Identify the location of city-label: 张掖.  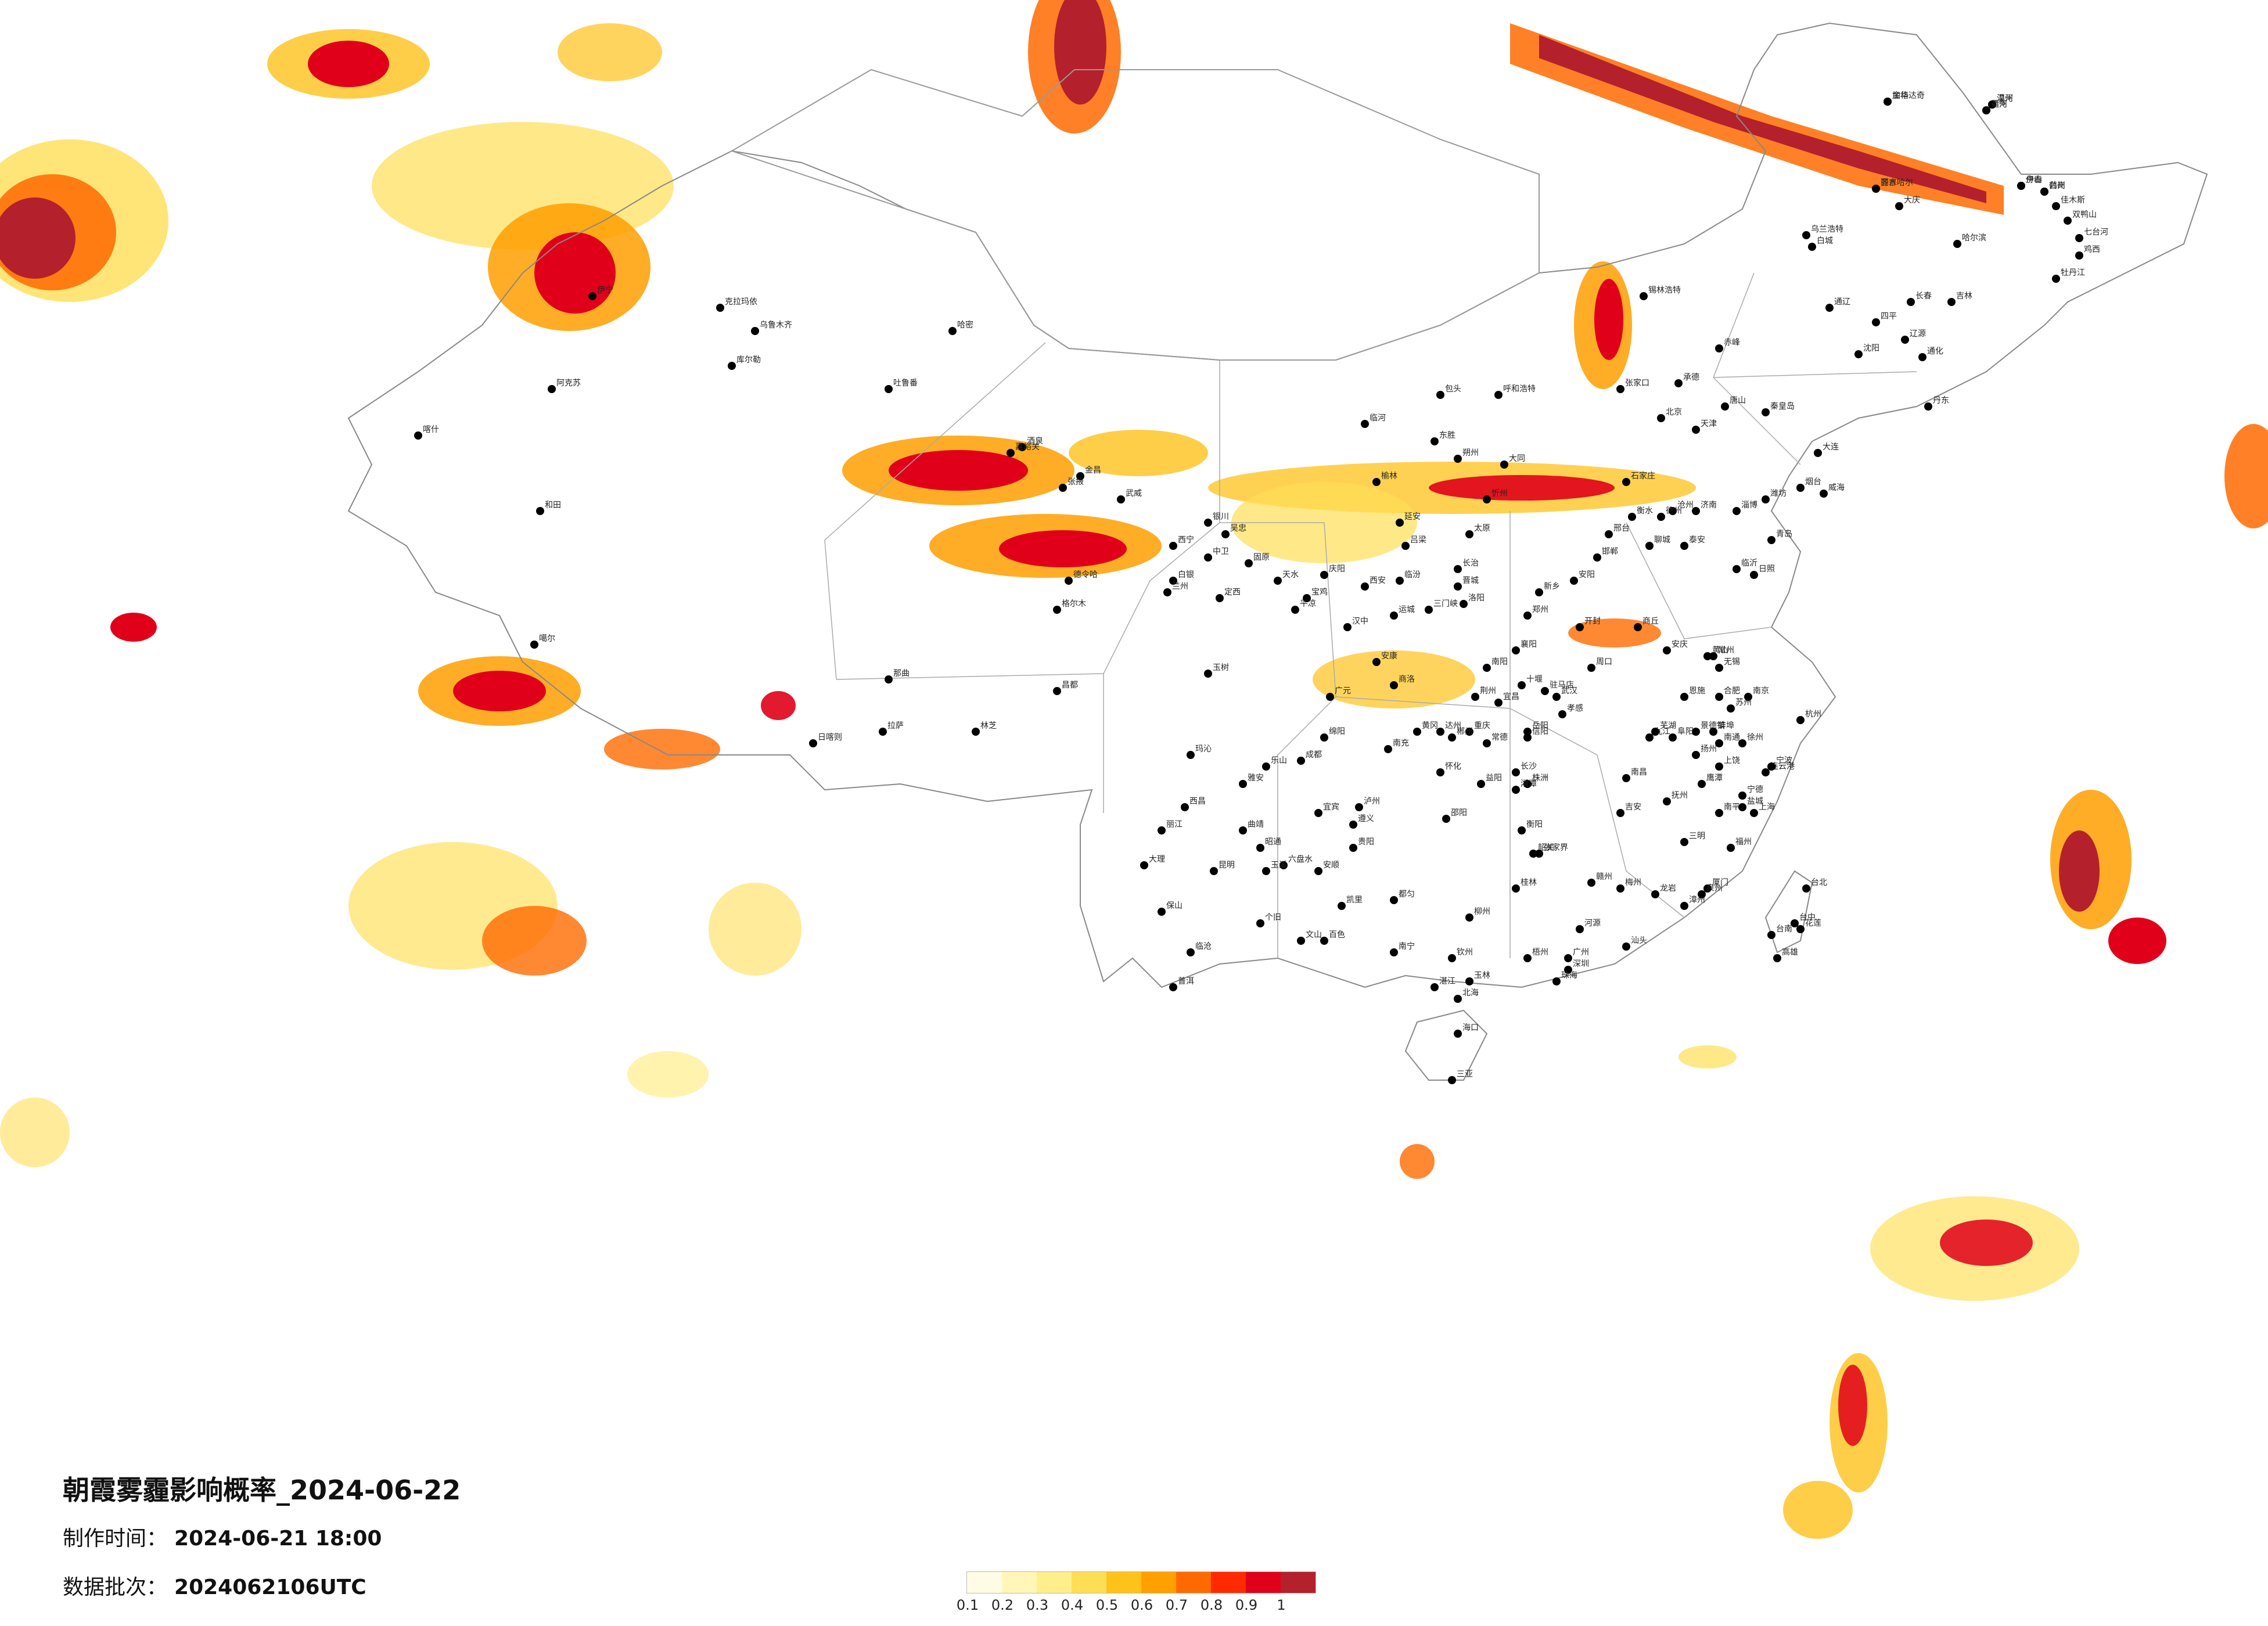
(1075, 482).